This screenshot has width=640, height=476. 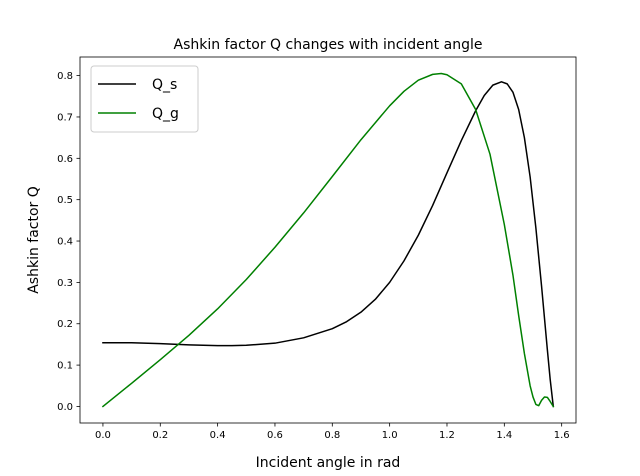 I want to click on x-tick-label: 0.4, so click(x=218, y=435).